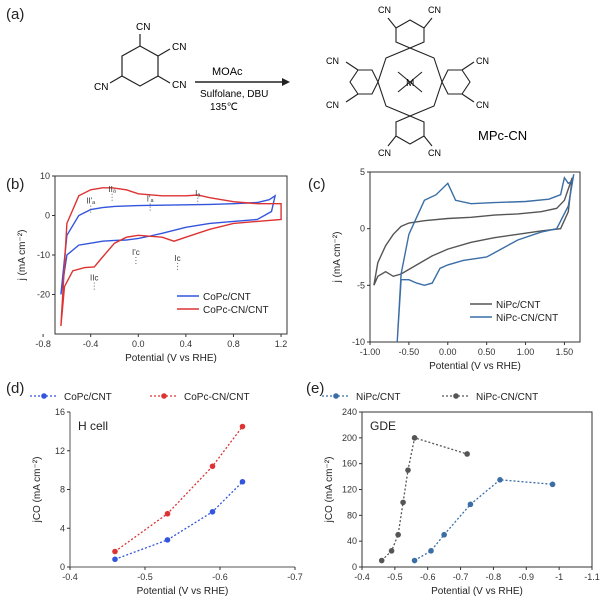 The image size is (600, 611). What do you see at coordinates (112, 189) in the screenshot?
I see `peak-annotation: IIₐ` at bounding box center [112, 189].